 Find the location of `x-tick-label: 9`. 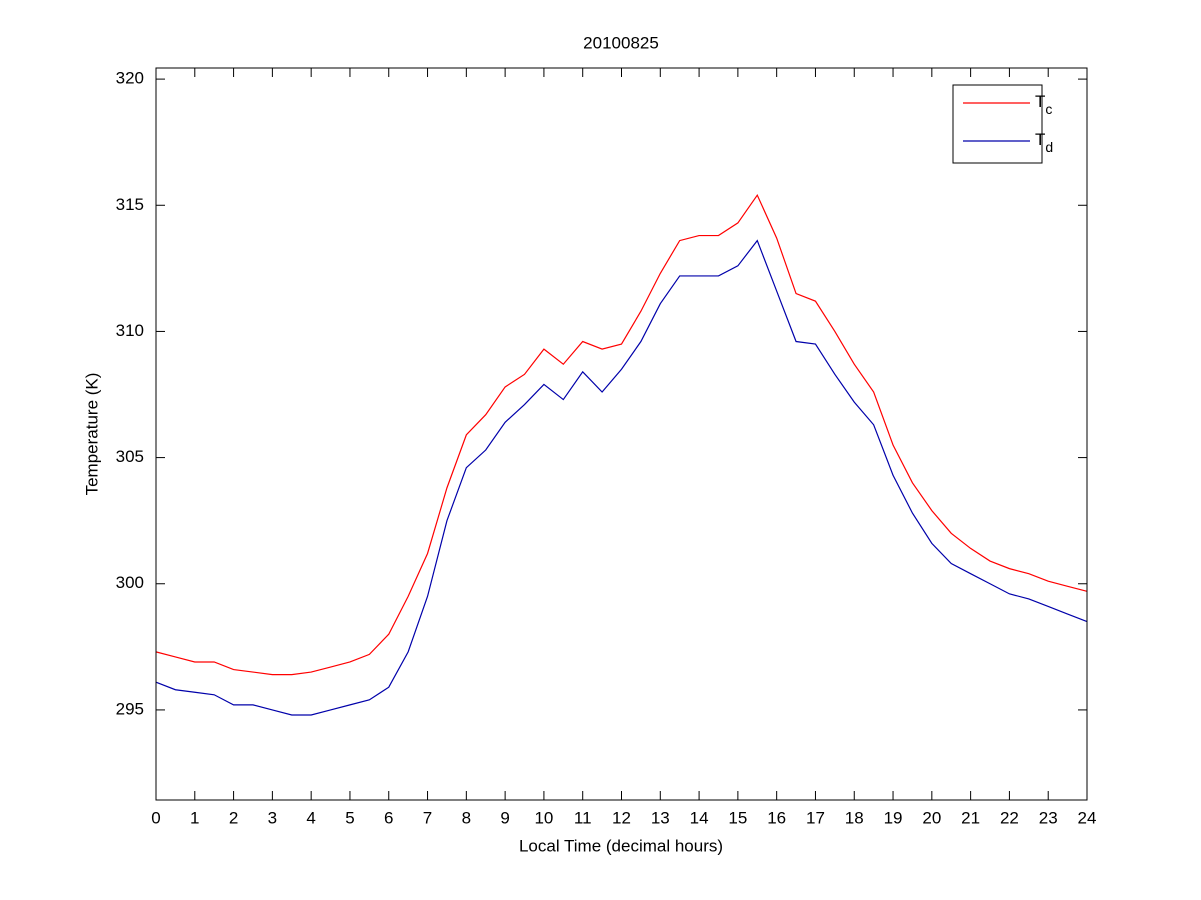

x-tick-label: 9 is located at coordinates (504, 817).